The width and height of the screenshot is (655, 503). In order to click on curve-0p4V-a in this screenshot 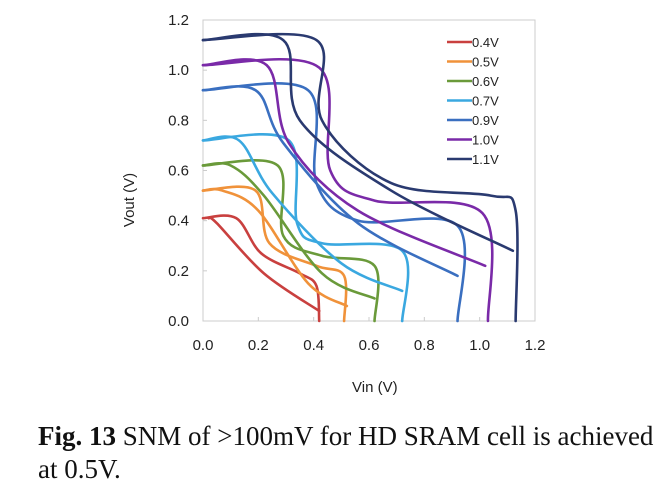, I will do `click(261, 268)`.